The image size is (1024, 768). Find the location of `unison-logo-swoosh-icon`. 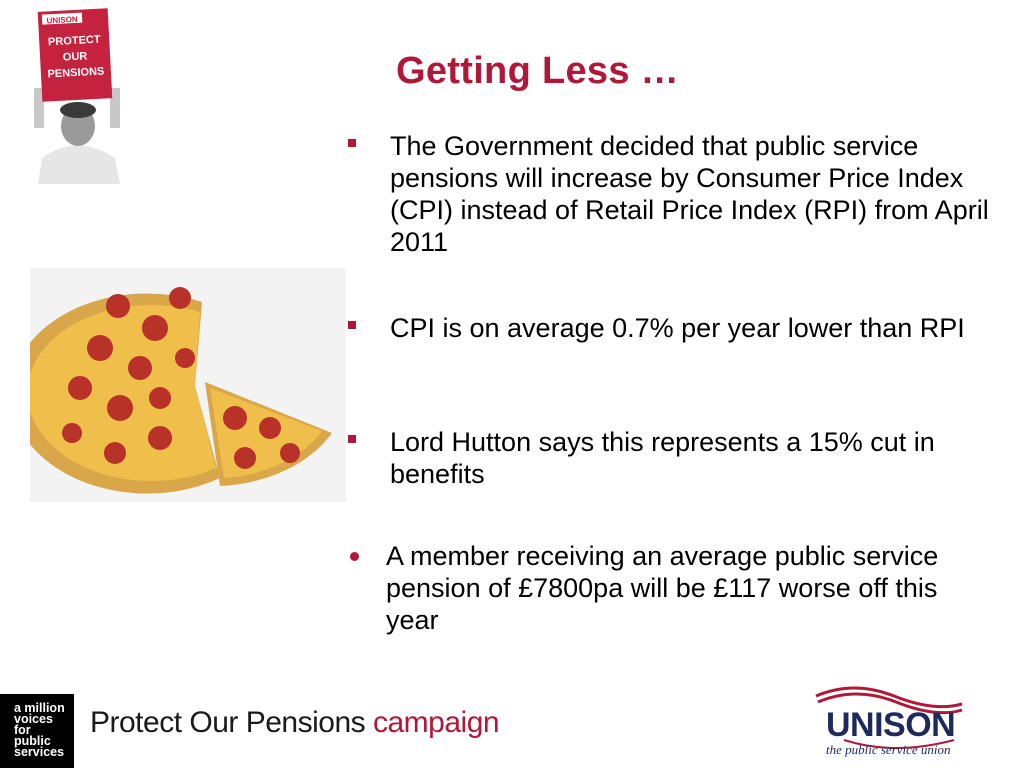

unison-logo-swoosh-icon is located at coordinates (889, 717).